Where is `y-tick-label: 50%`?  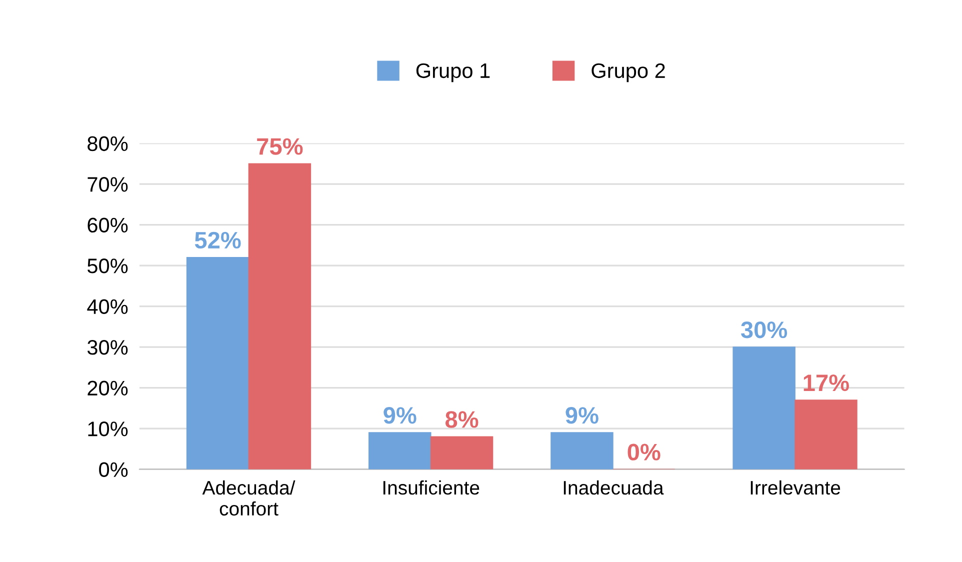 y-tick-label: 50% is located at coordinates (108, 266).